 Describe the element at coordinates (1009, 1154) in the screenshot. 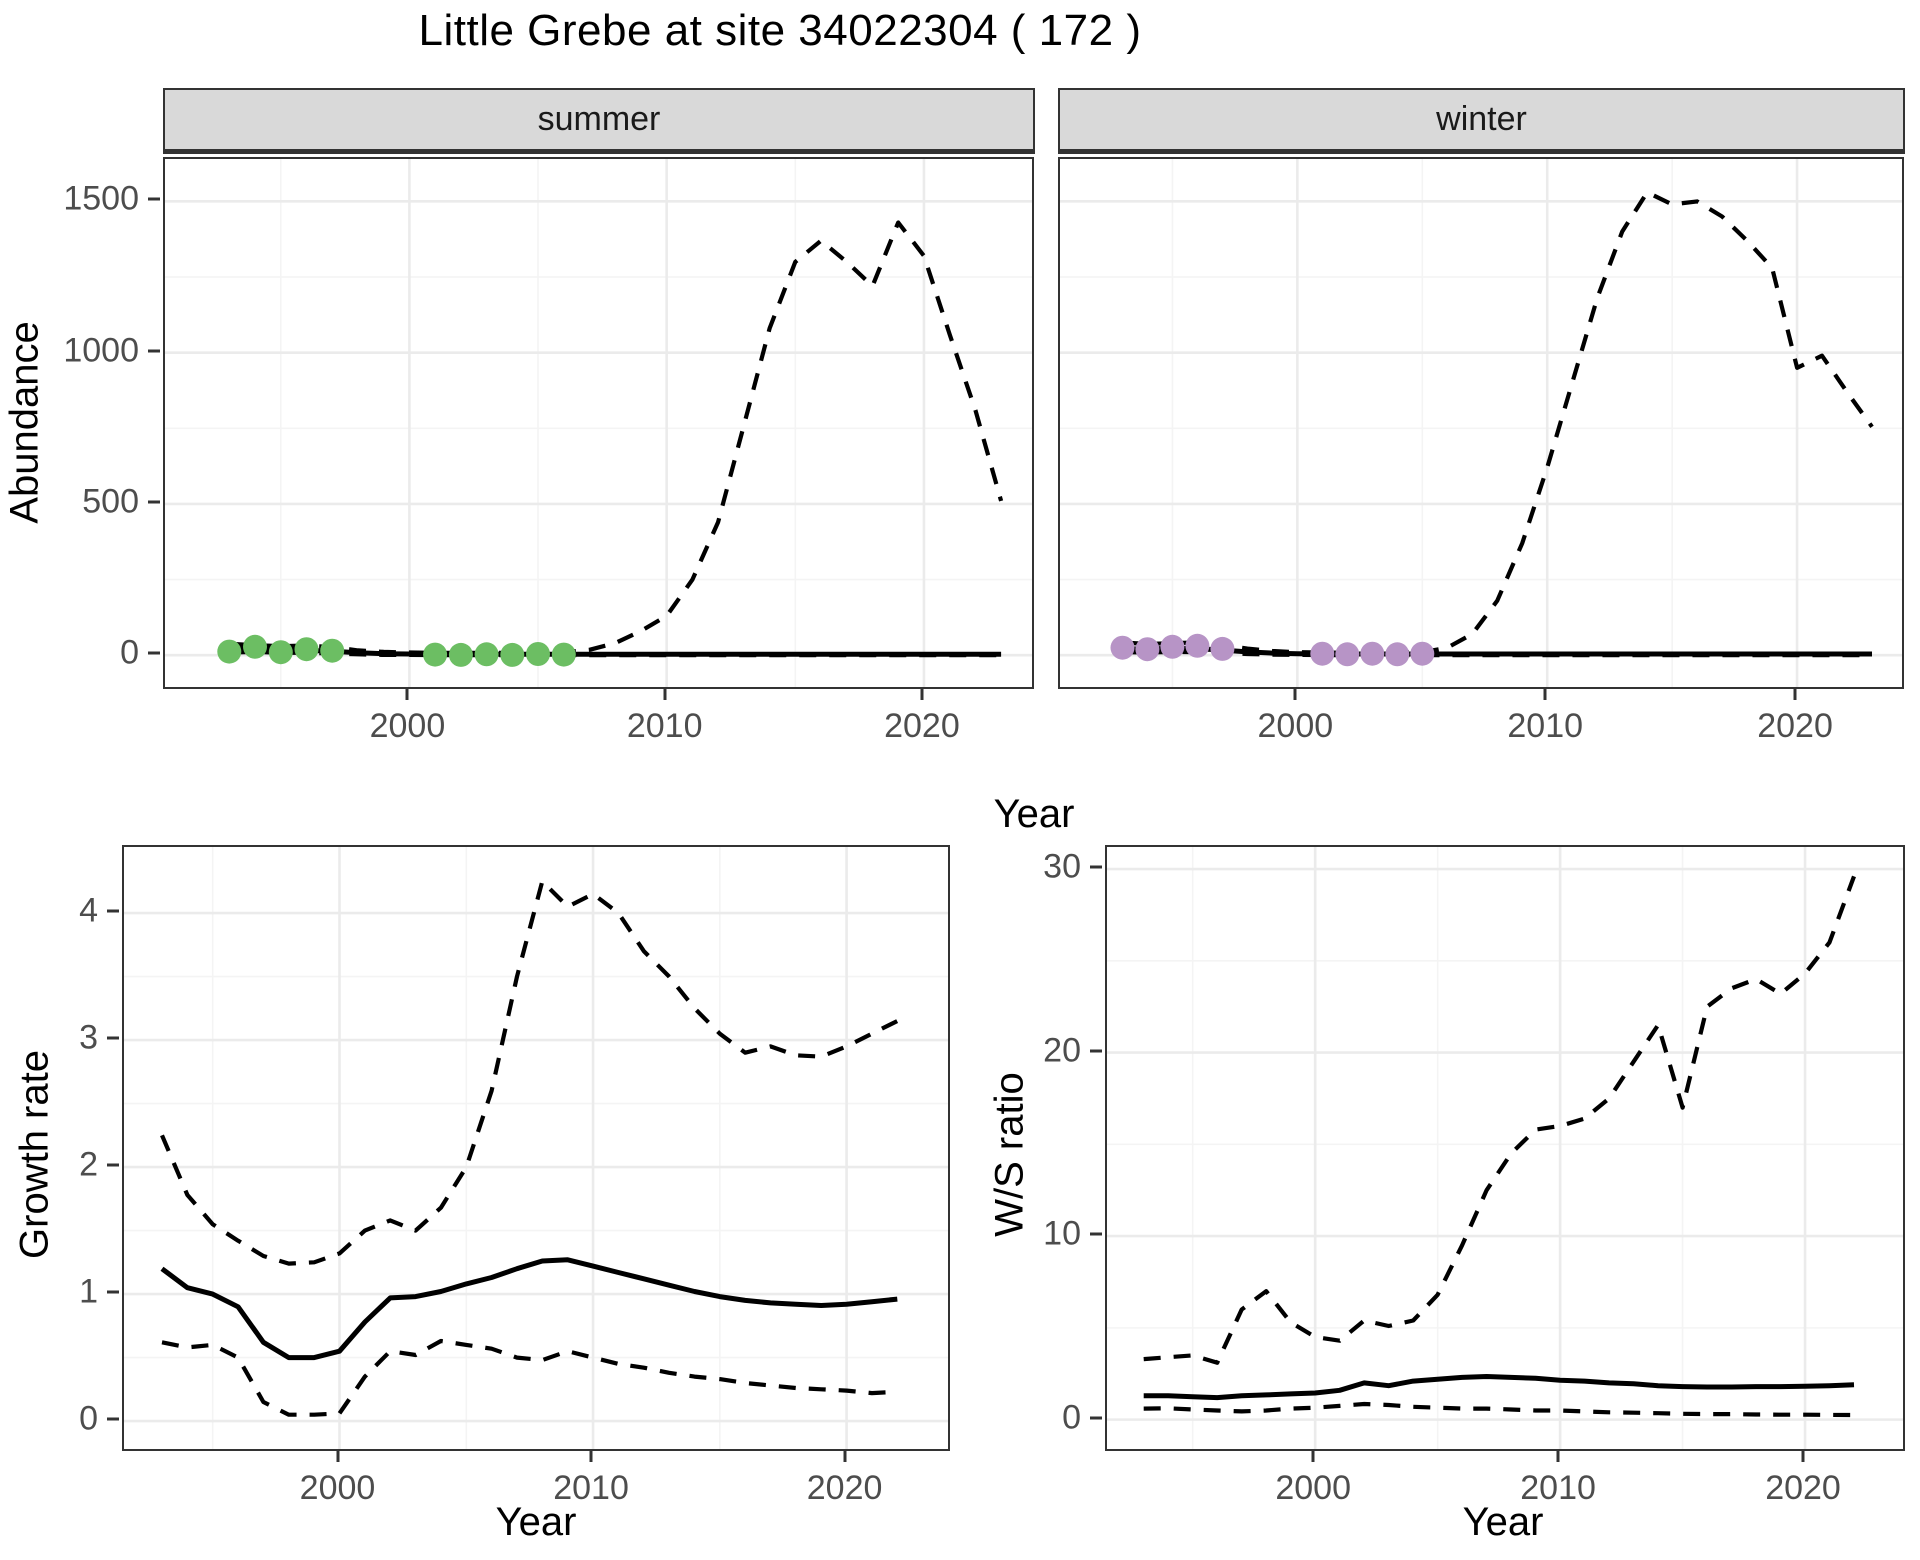

I see `ws-ratio-axis-title: W/S ratio` at that location.